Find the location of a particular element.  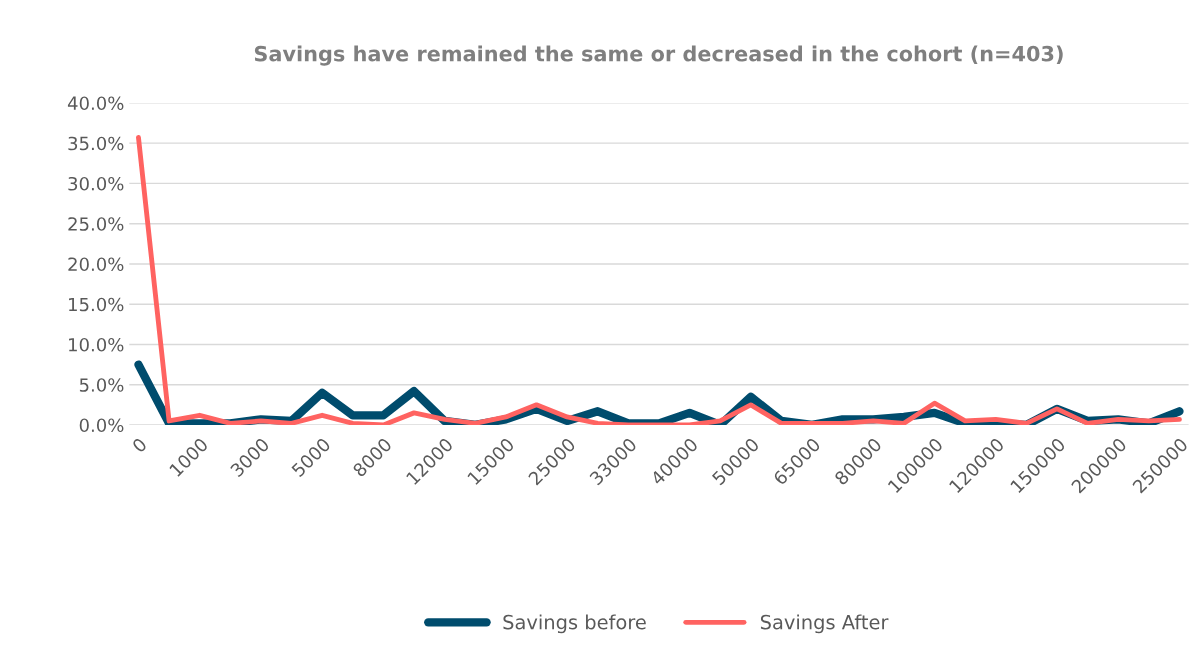

chart-title: Savings have remained the same or decreased in the cohort (n=403) is located at coordinates (658, 55).